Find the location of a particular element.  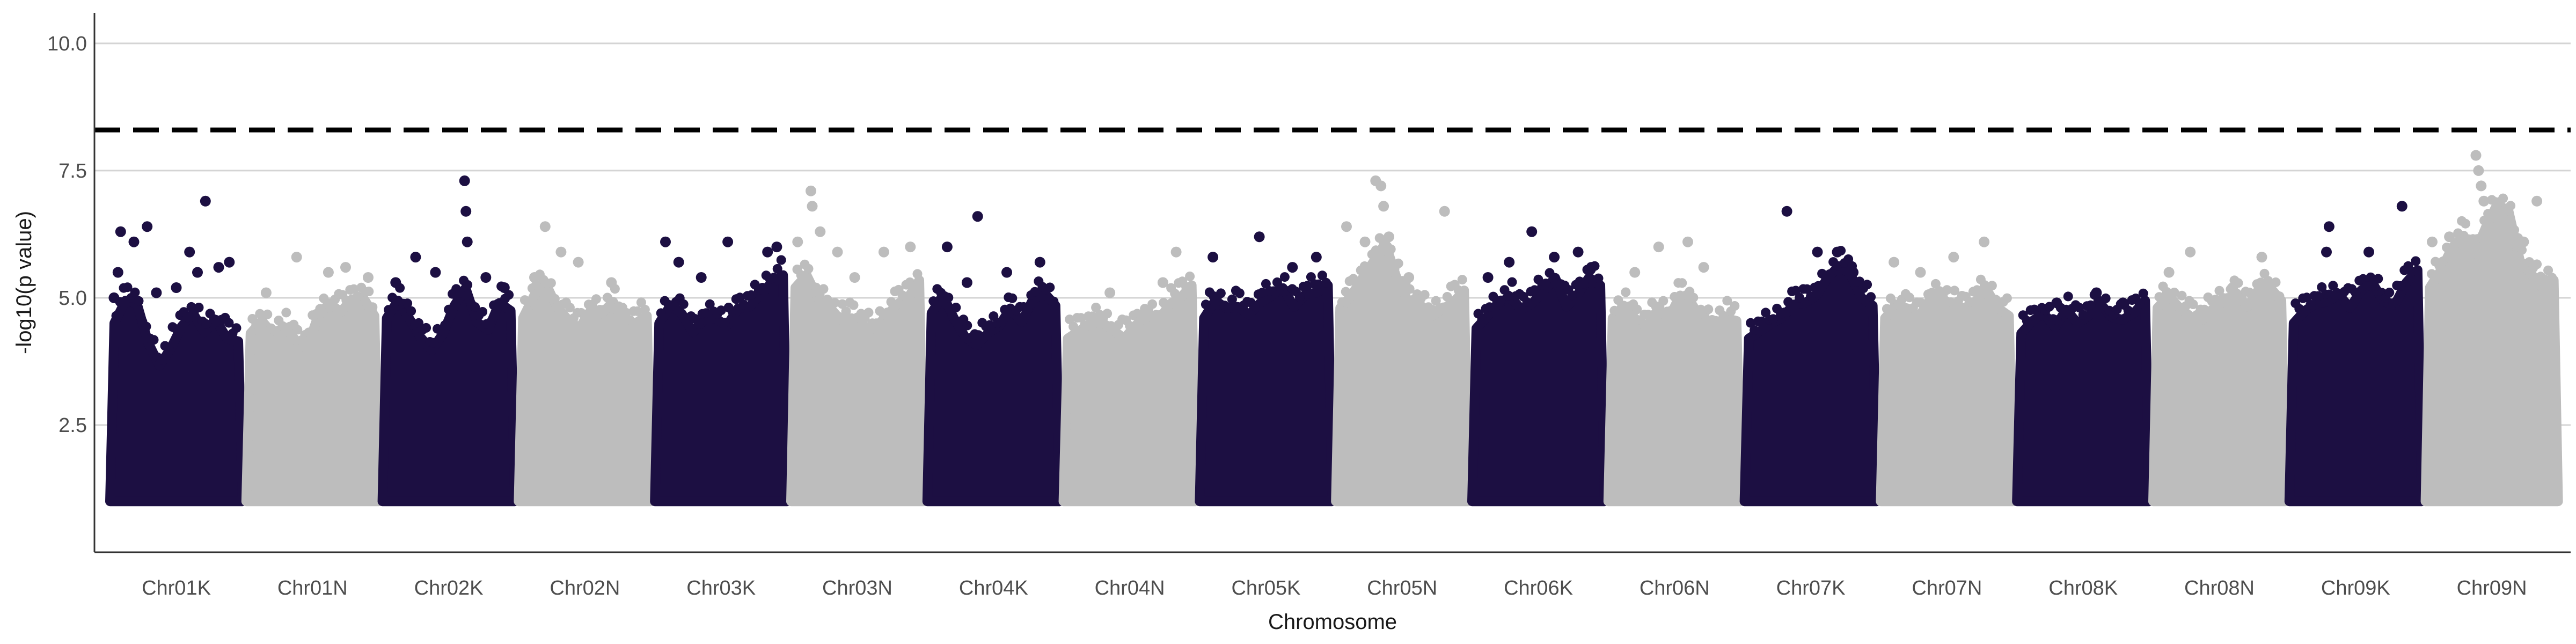

x-tick-label: Chr04N is located at coordinates (1130, 588).